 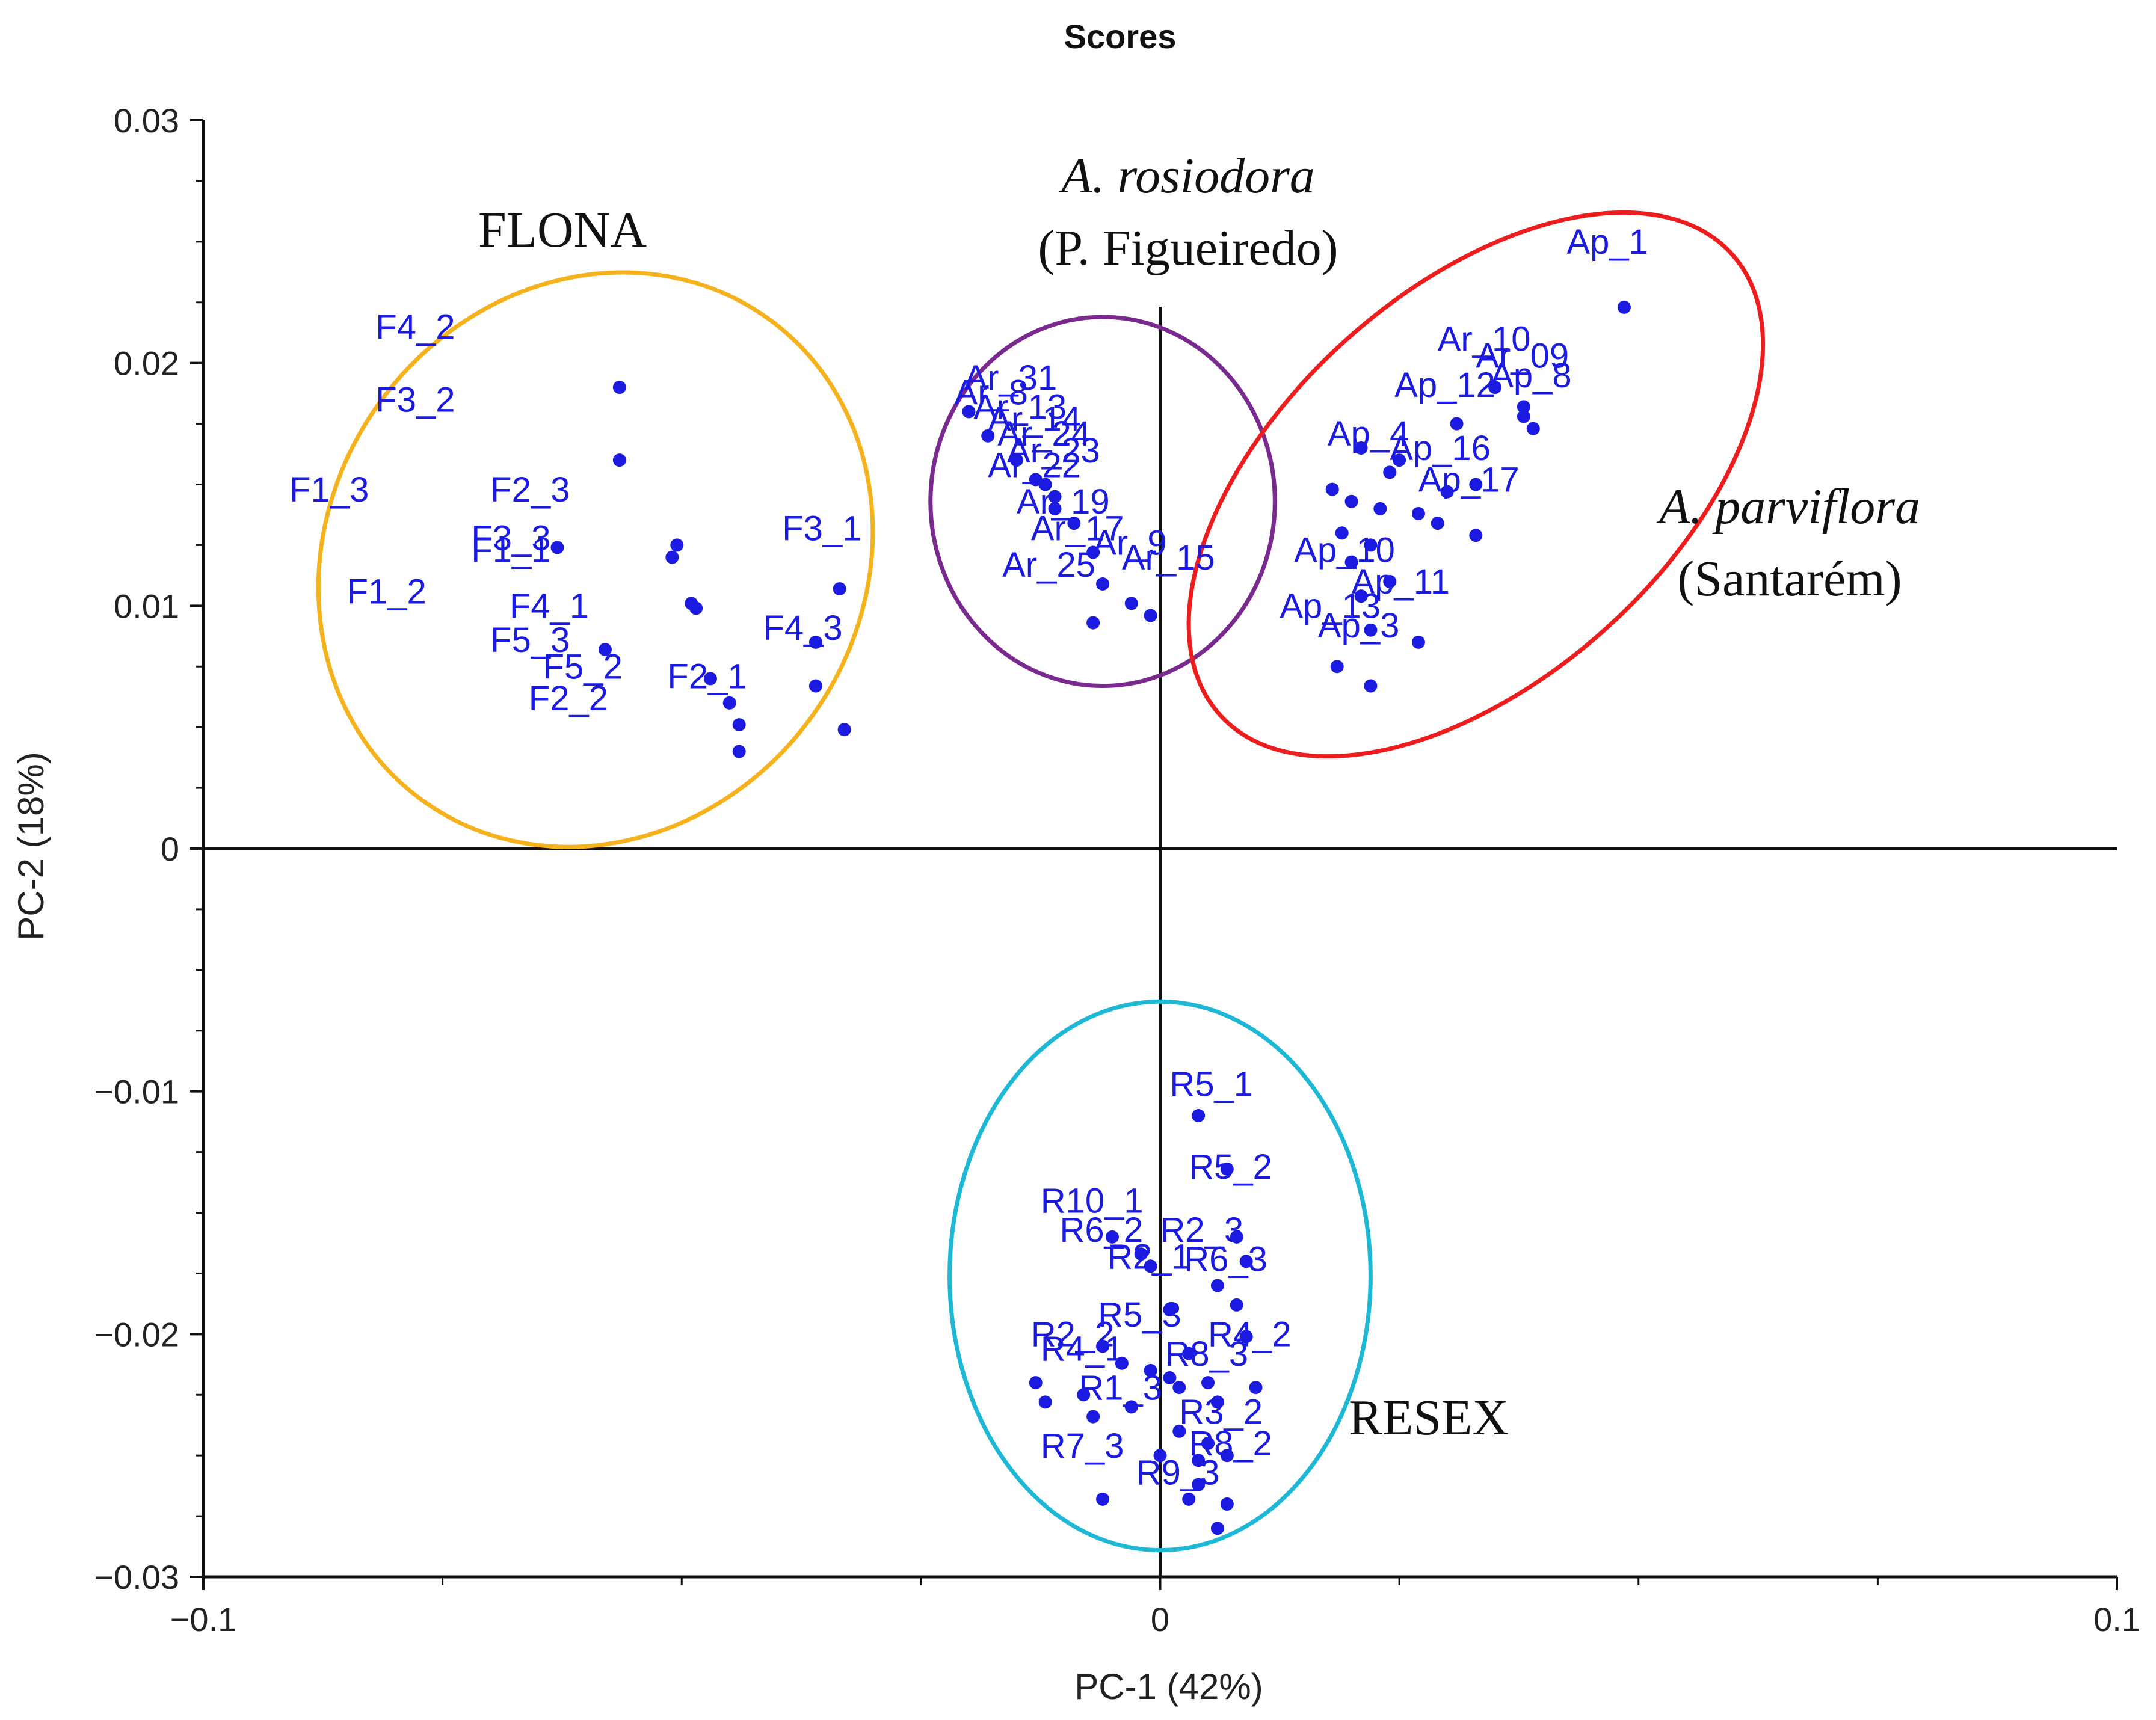 What do you see at coordinates (1168, 557) in the screenshot?
I see `point-label: Ar_15` at bounding box center [1168, 557].